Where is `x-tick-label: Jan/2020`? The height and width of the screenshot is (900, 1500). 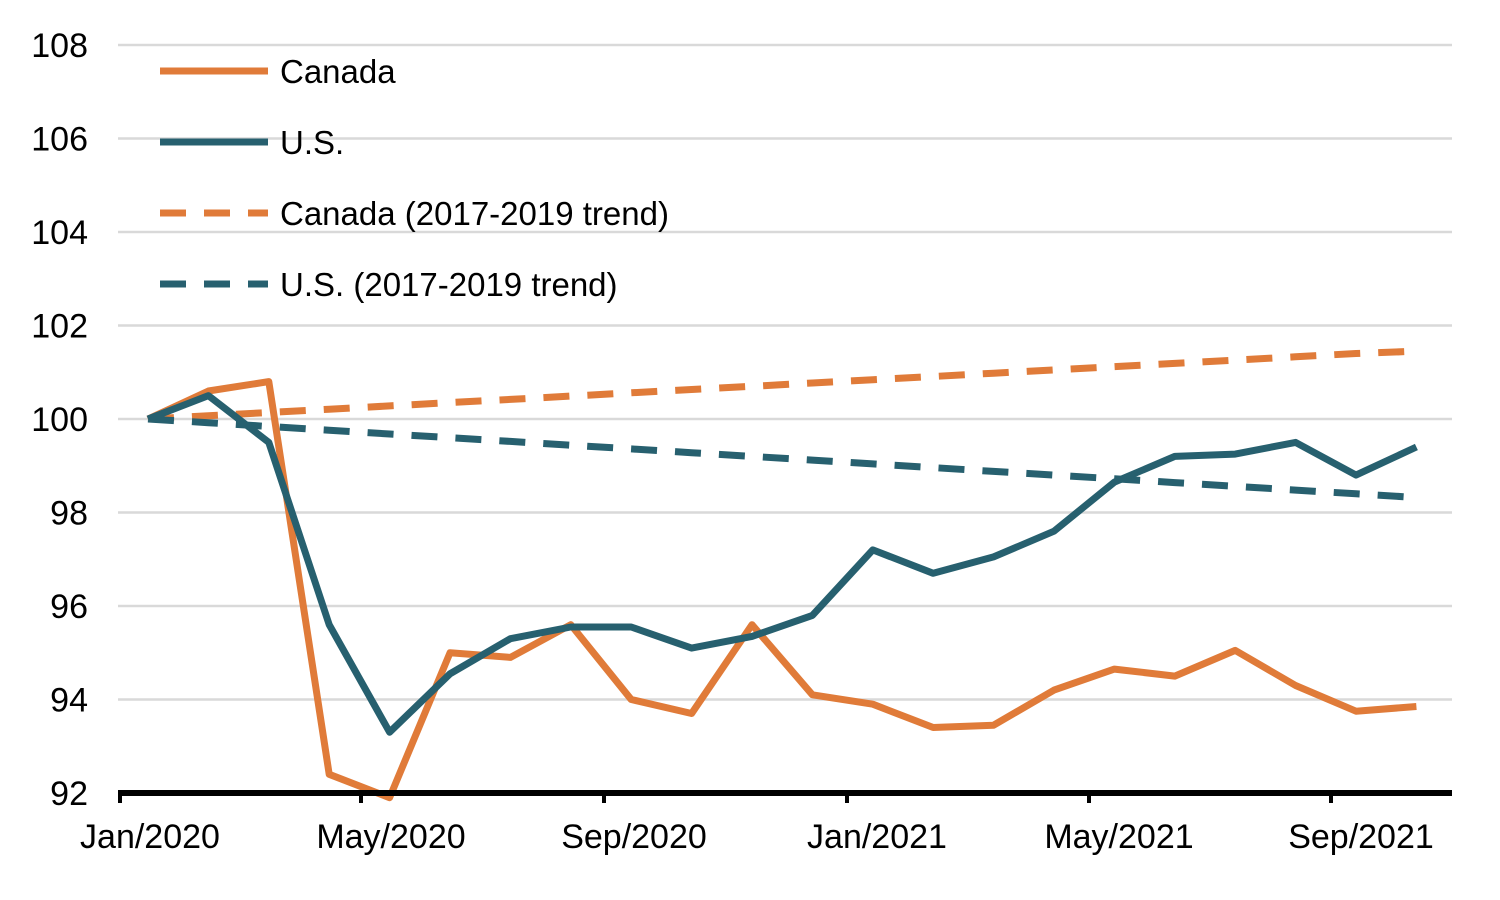 x-tick-label: Jan/2020 is located at coordinates (150, 837).